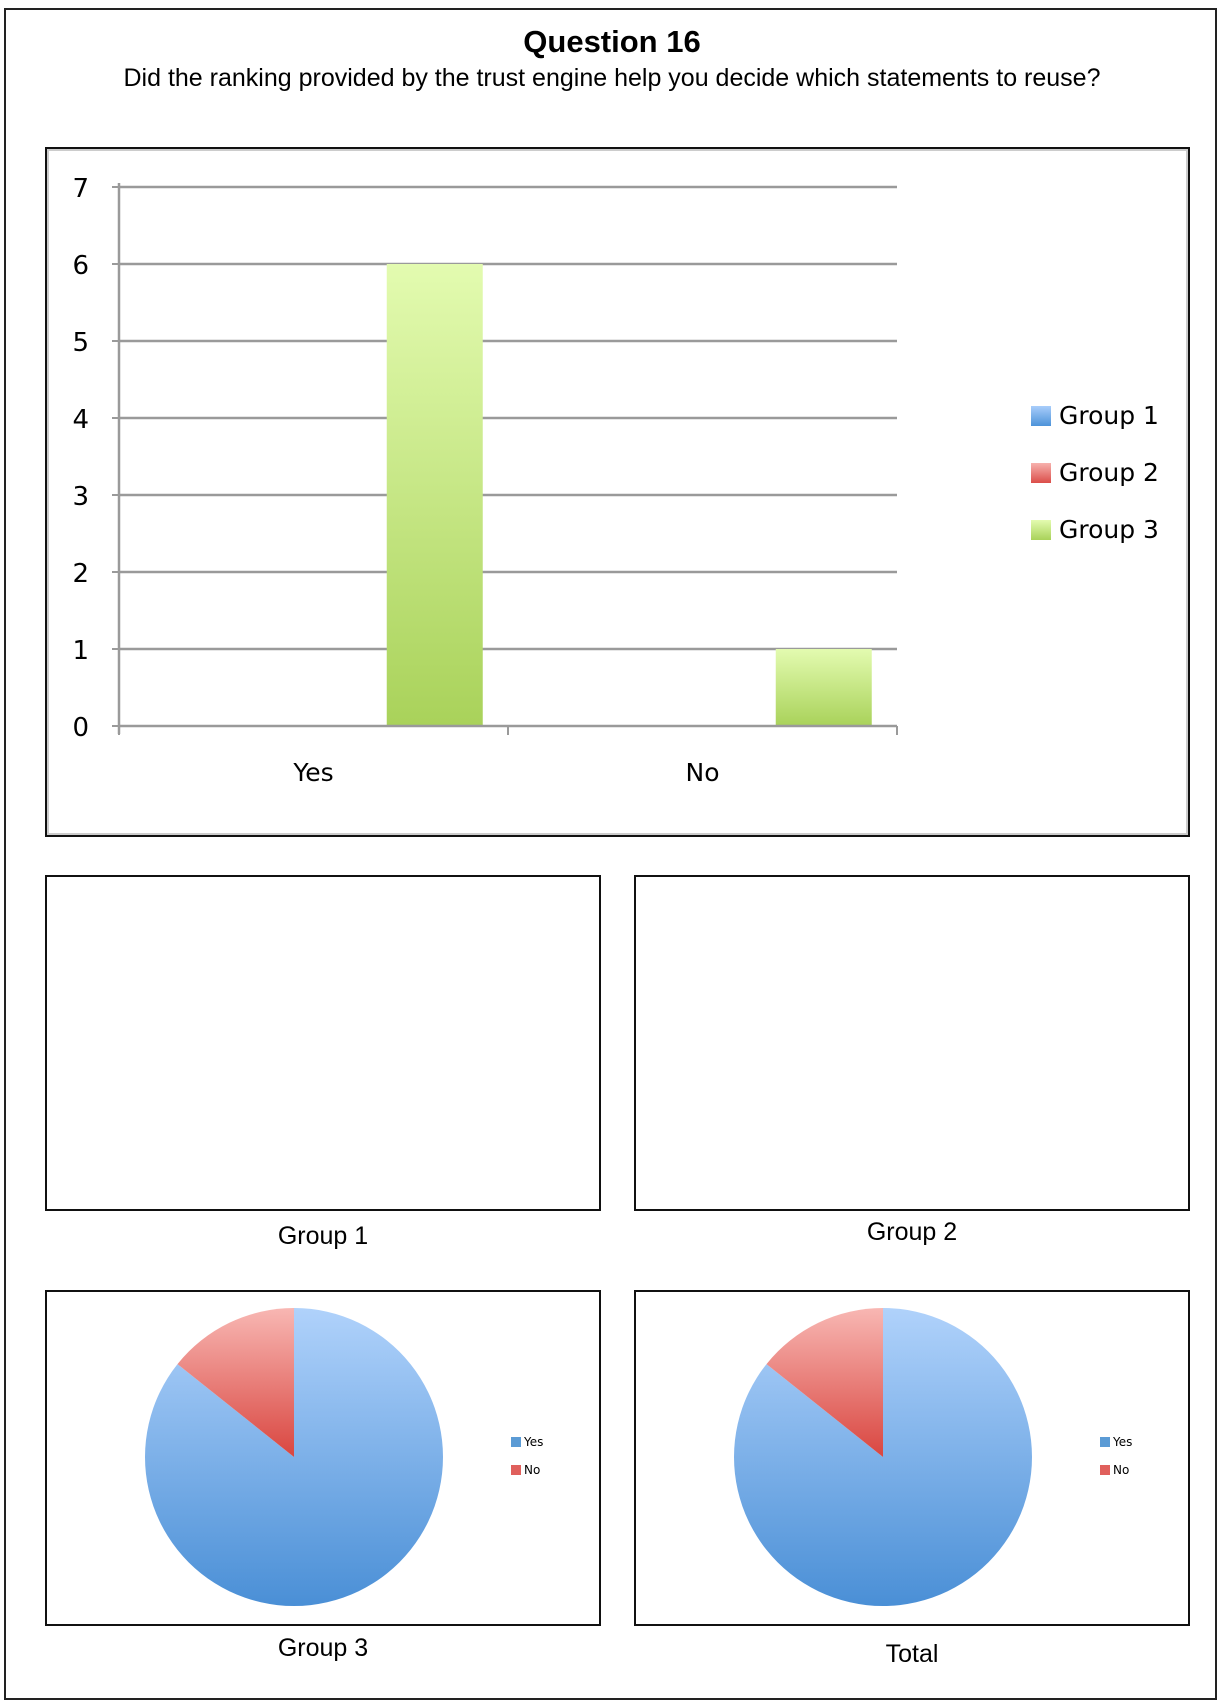 The width and height of the screenshot is (1224, 1706). I want to click on y-tick-label: 5, so click(80, 343).